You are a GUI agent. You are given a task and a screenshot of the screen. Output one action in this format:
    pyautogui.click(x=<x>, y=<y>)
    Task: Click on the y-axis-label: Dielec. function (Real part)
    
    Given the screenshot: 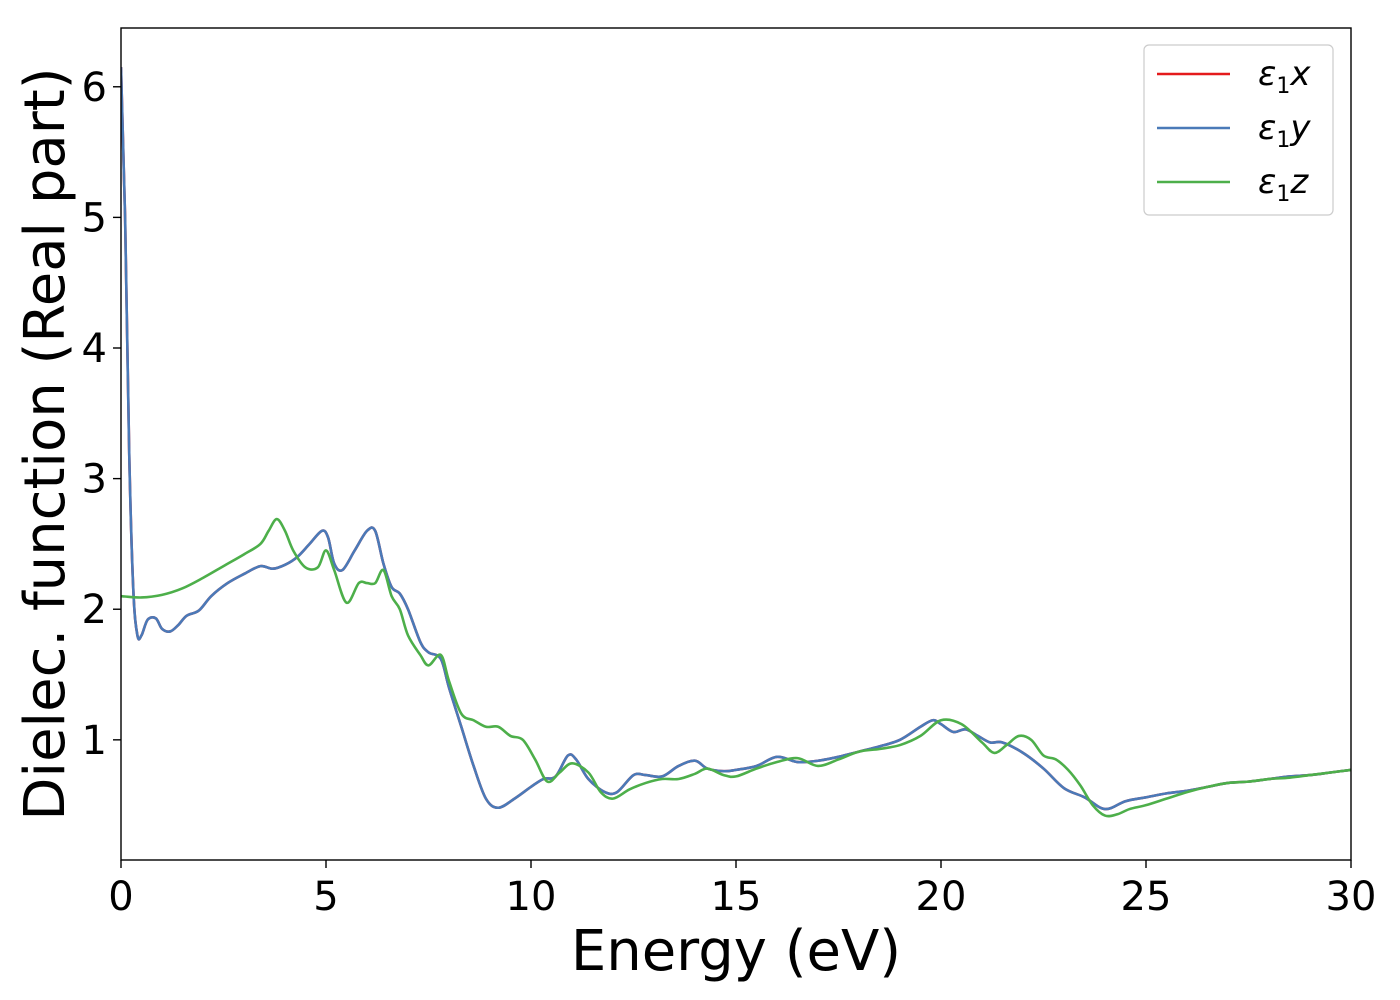 What is the action you would take?
    pyautogui.click(x=45, y=443)
    